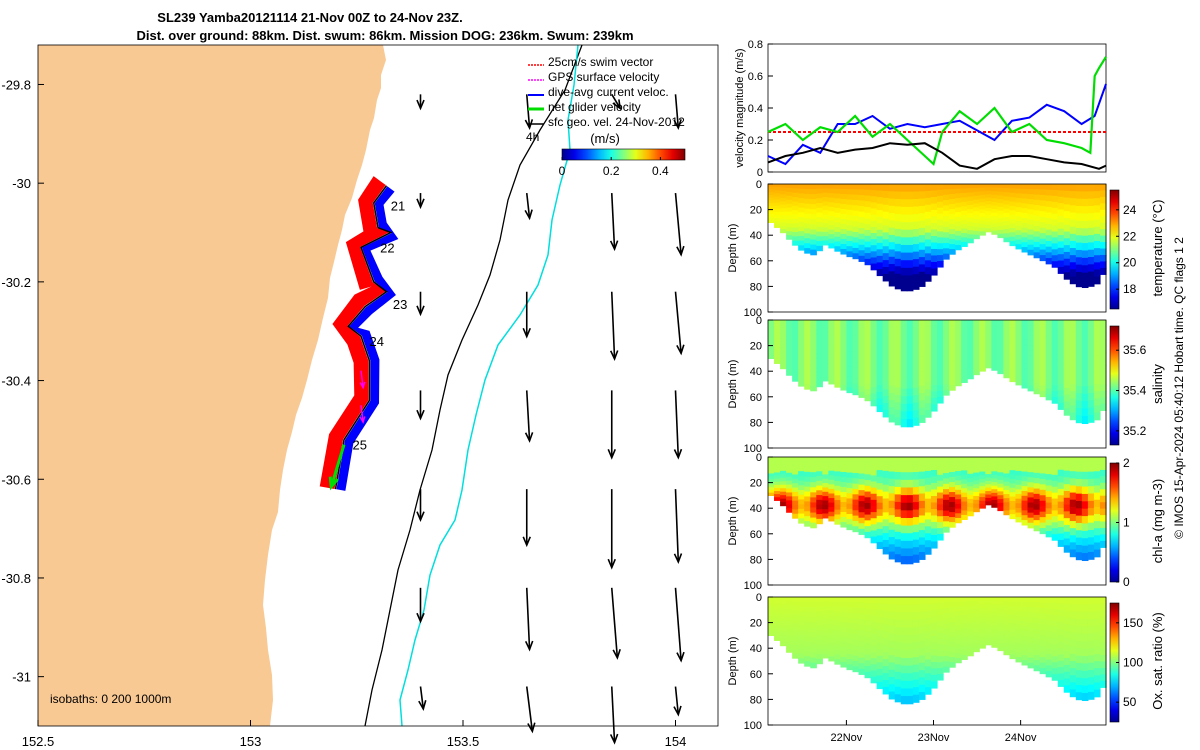 The width and height of the screenshot is (1200, 750). I want to click on salinity-section-y-tick-label: 20, so click(756, 347).